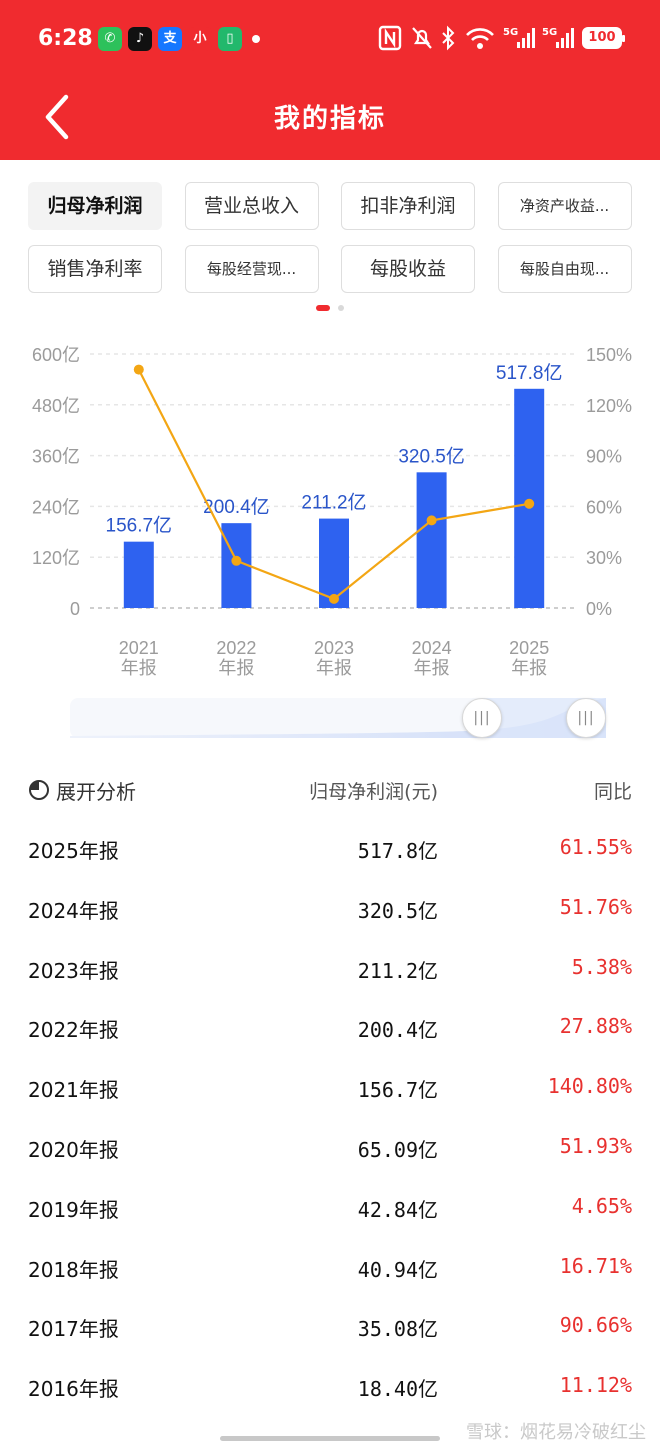  I want to click on watermark: 雪球：烟花易冷破红尘, so click(556, 1432).